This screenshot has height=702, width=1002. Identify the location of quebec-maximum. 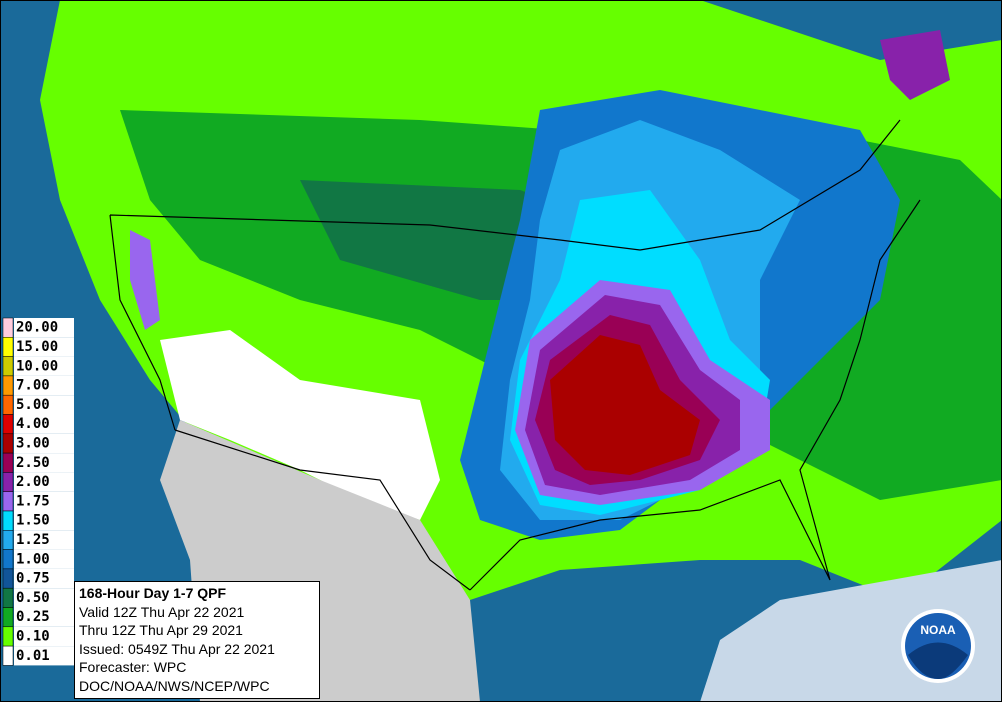
(915, 65).